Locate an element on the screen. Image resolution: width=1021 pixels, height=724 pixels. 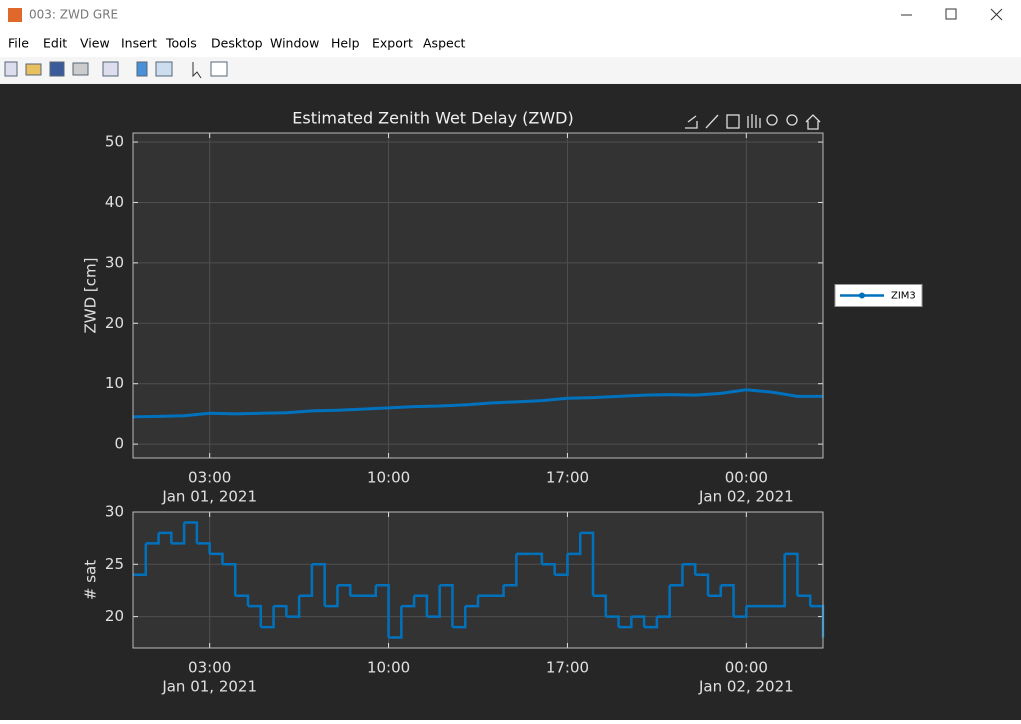
menu-item: Insert is located at coordinates (139, 43).